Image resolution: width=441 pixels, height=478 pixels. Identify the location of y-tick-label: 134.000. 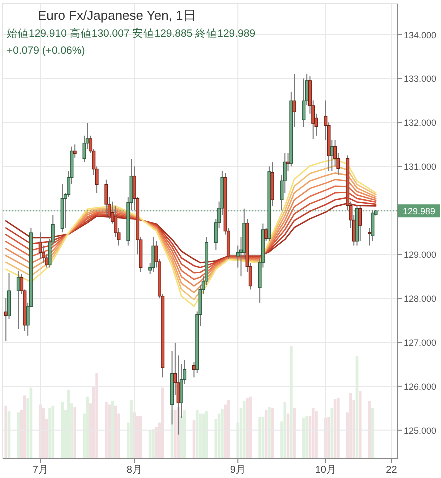
(420, 35).